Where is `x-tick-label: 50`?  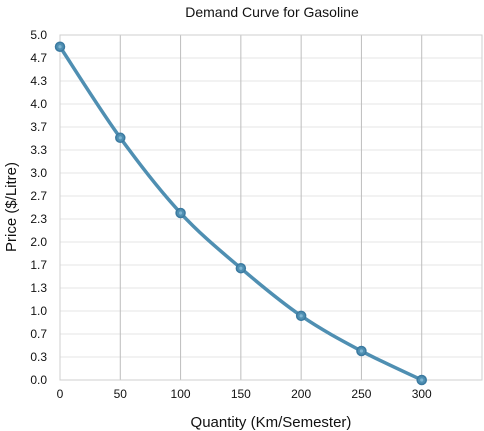
x-tick-label: 50 is located at coordinates (121, 394).